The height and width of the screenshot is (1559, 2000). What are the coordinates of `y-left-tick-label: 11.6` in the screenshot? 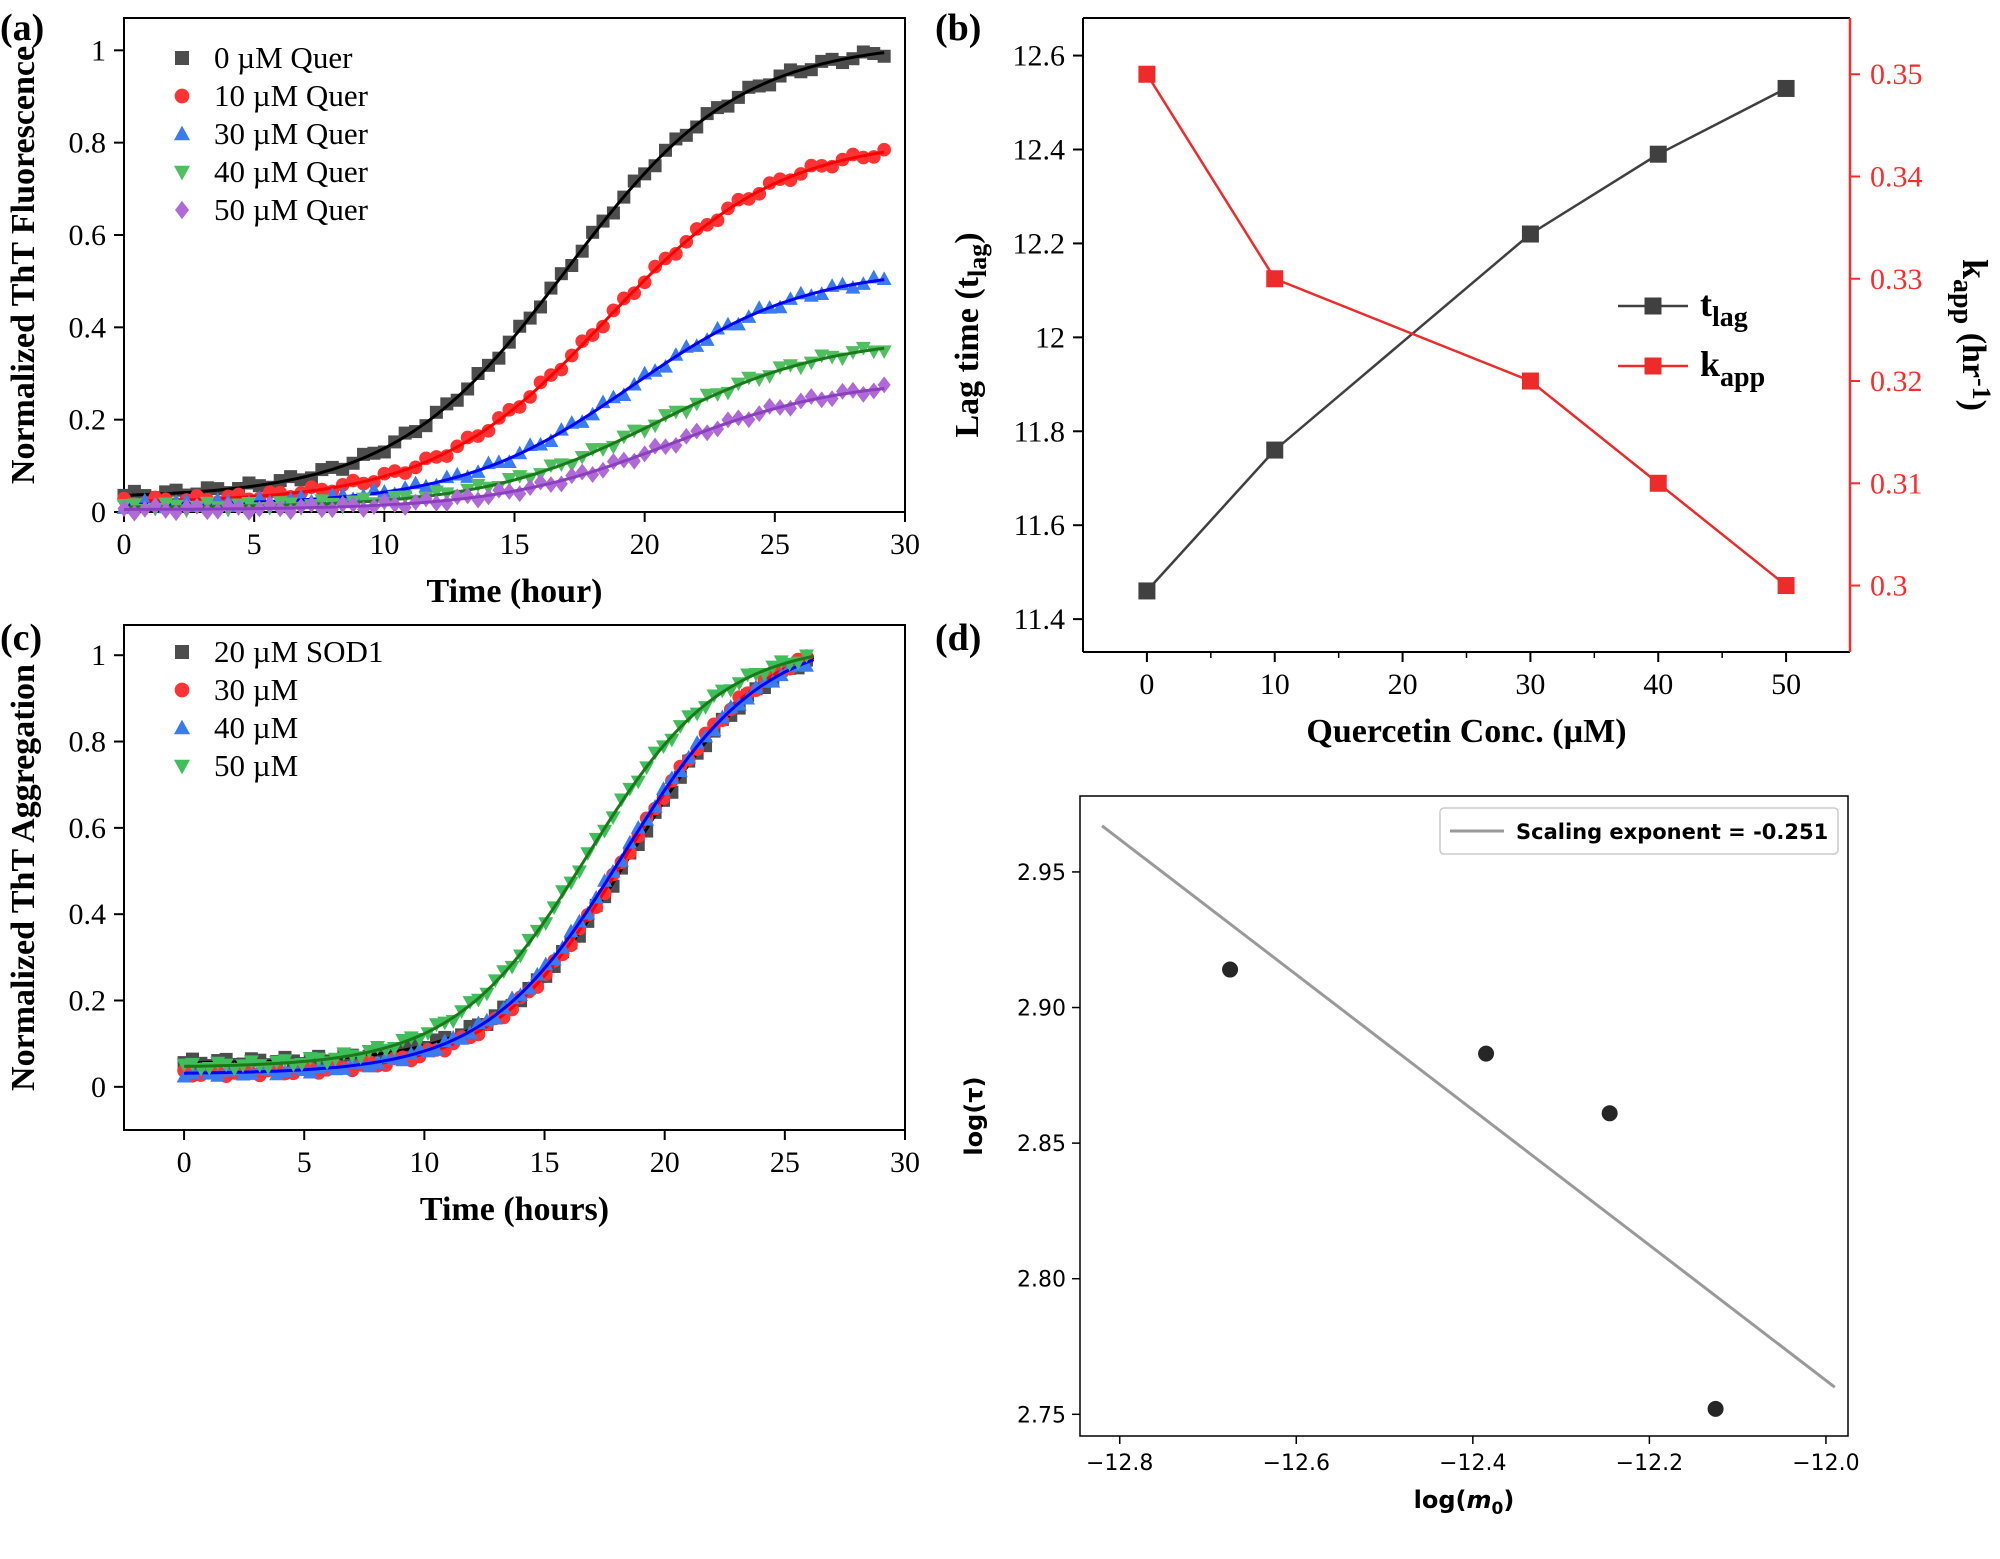 It's located at (1039, 525).